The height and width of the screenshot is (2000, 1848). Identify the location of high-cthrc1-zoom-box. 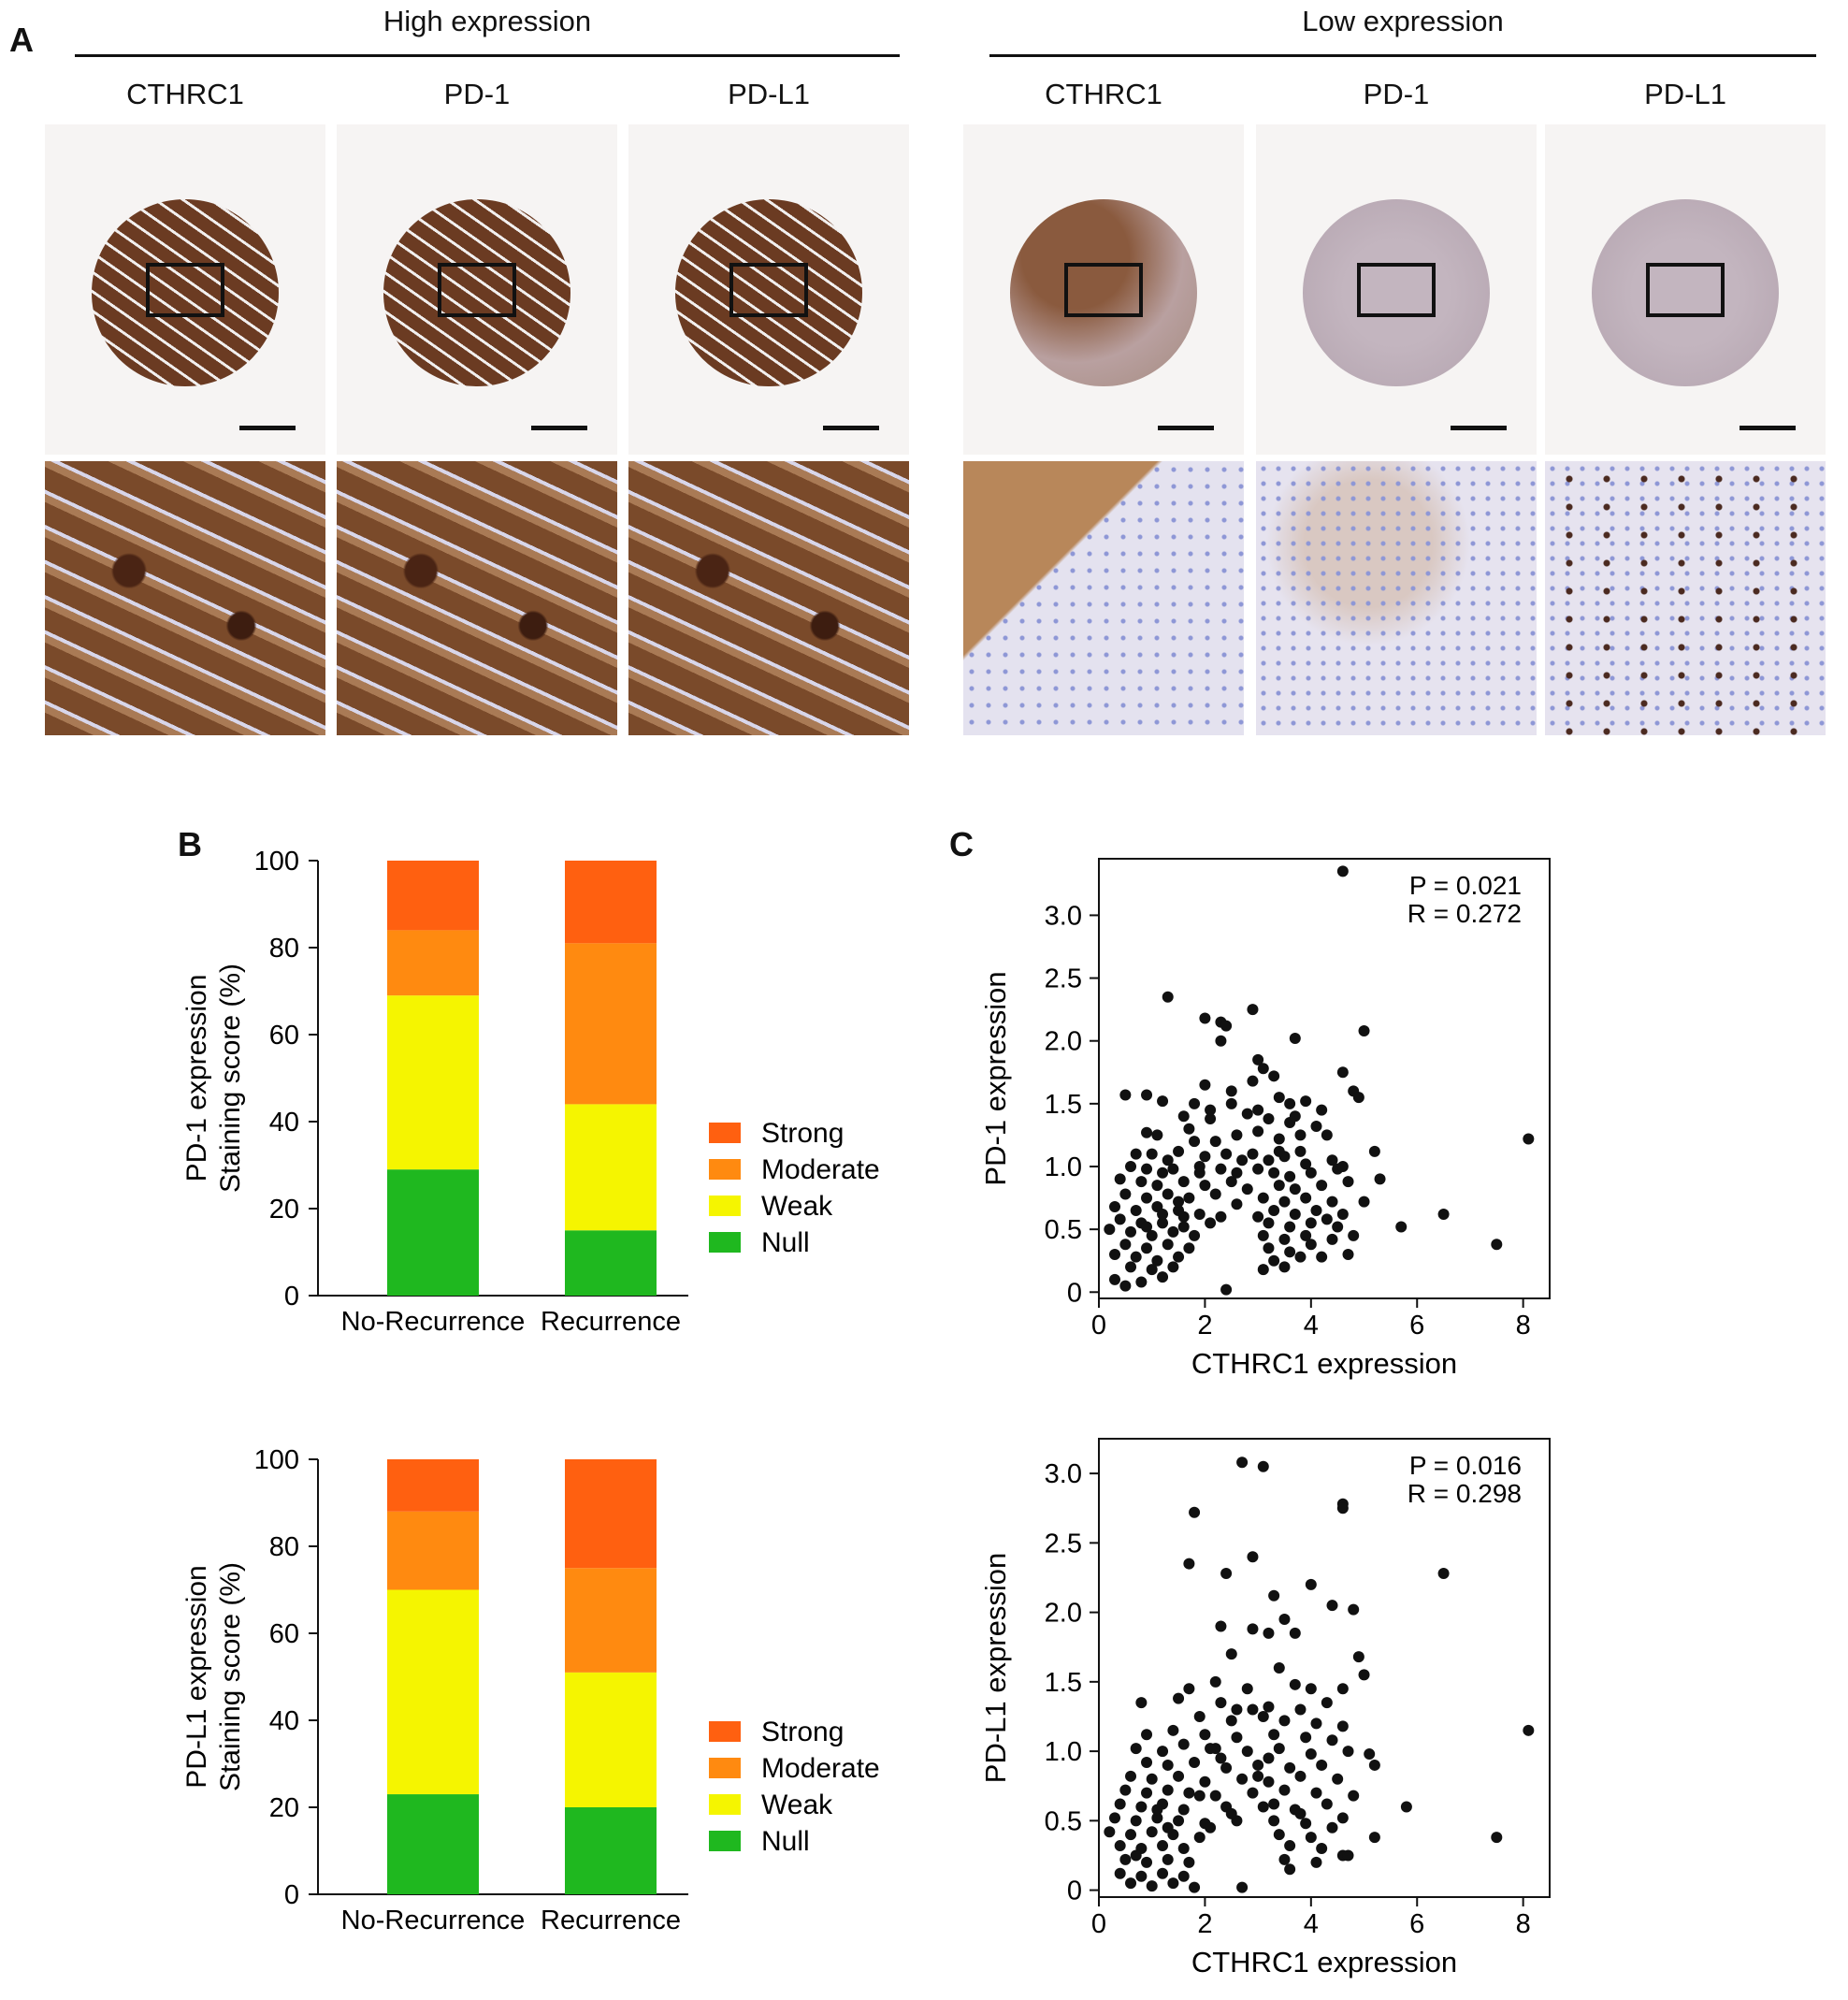
(185, 290).